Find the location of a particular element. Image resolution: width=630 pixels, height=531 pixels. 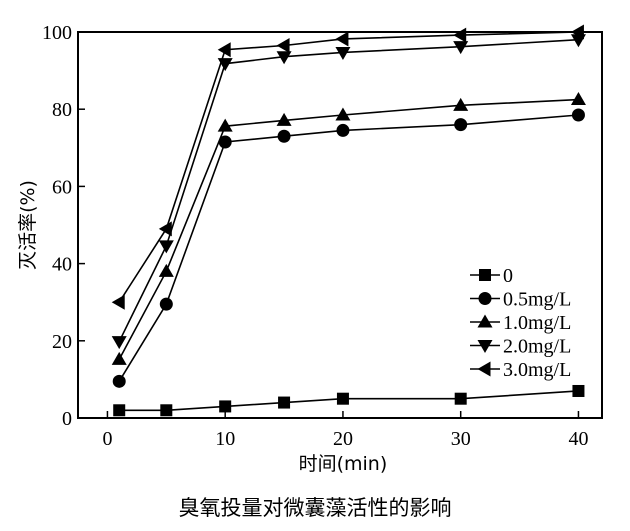

x-tick-label: 0 is located at coordinates (107, 439).